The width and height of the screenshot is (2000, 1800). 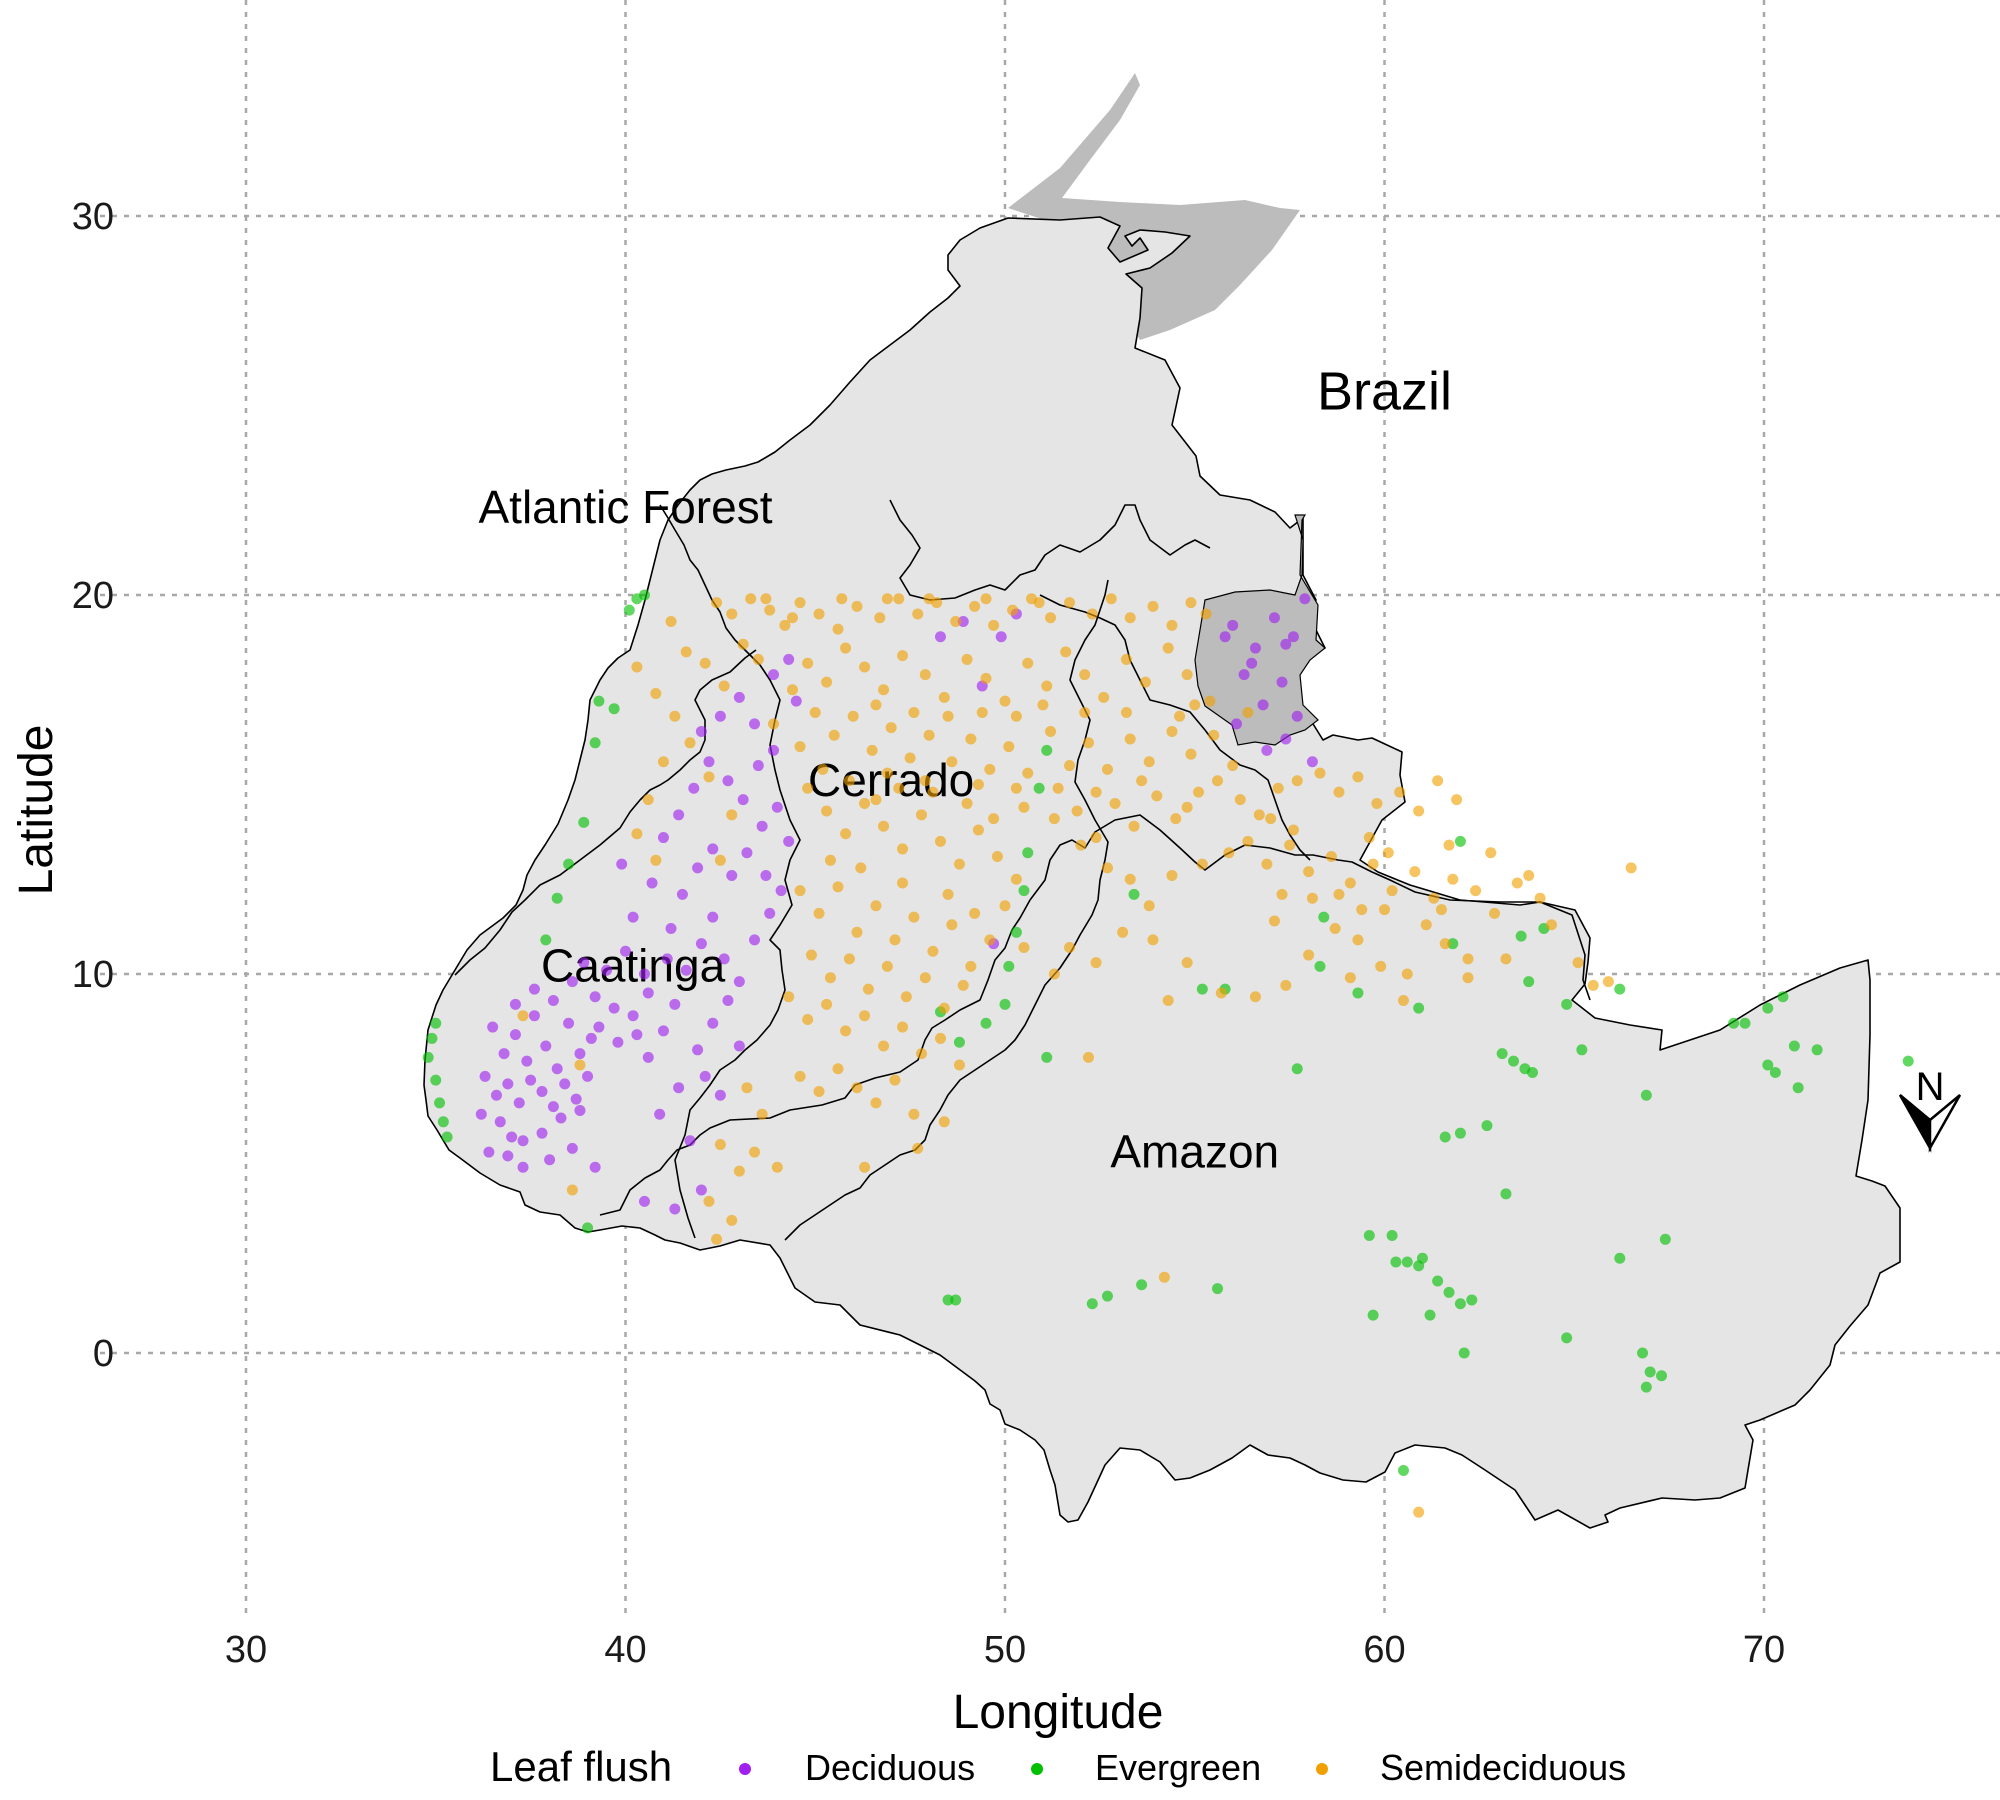 I want to click on north-arrow-right-half, so click(x=1945, y=1123).